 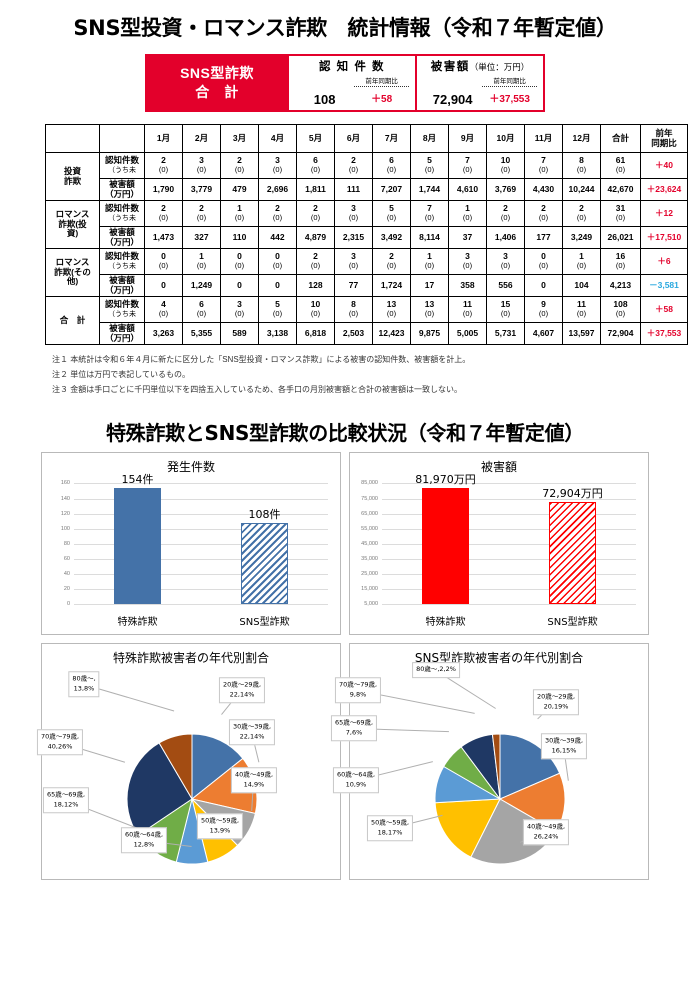 I want to click on bar-column: 108件, so click(x=264, y=544).